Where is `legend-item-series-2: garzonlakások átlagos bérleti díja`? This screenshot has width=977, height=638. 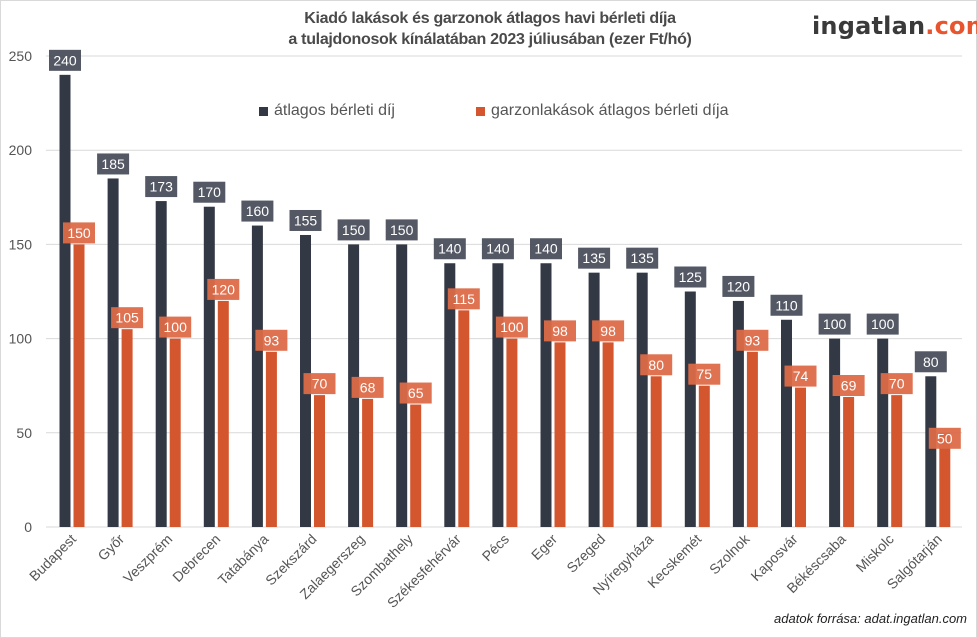 legend-item-series-2: garzonlakások átlagos bérleti díja is located at coordinates (602, 111).